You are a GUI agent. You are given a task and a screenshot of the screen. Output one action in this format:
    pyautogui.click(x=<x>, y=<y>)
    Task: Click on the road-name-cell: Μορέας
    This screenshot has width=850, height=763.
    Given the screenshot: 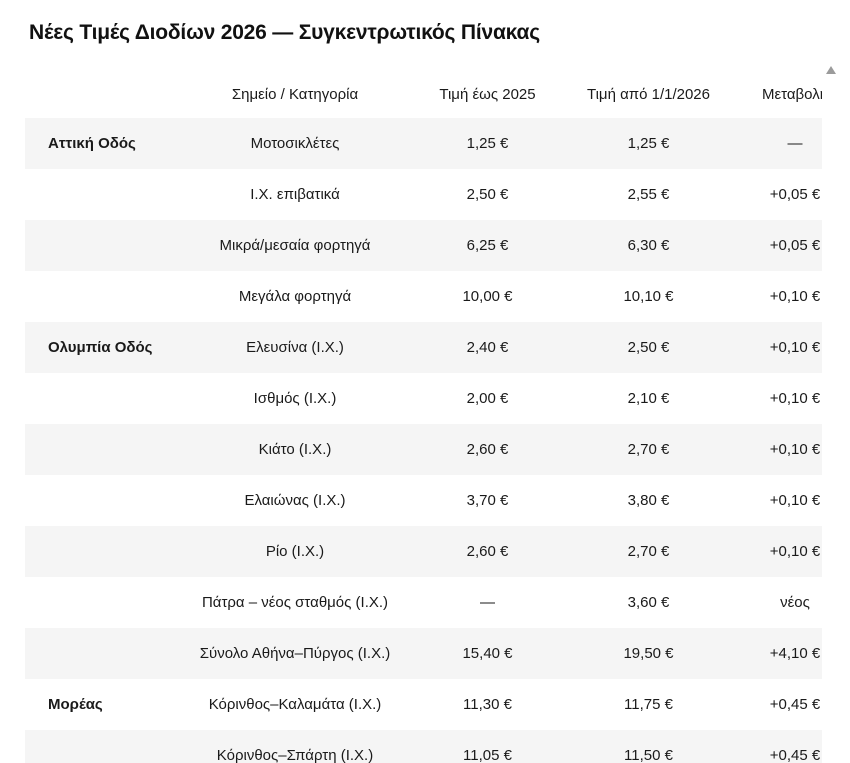 What is the action you would take?
    pyautogui.click(x=75, y=704)
    